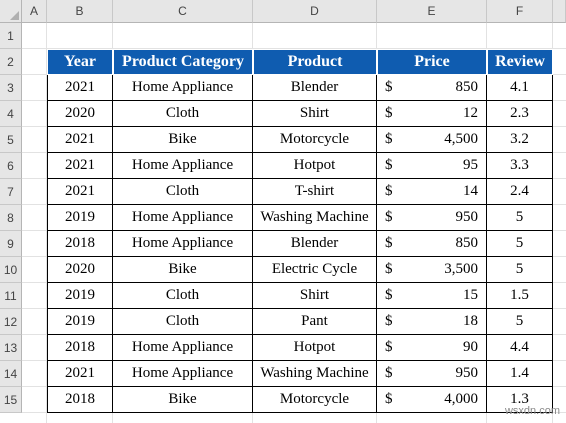  I want to click on select-all-icon, so click(14, 15).